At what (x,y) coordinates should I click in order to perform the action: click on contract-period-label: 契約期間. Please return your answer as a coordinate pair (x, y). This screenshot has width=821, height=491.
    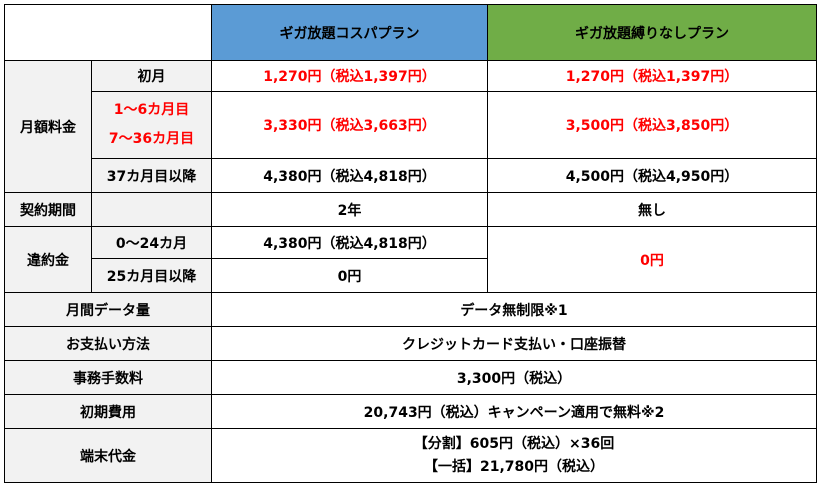
    Looking at the image, I should click on (48, 209).